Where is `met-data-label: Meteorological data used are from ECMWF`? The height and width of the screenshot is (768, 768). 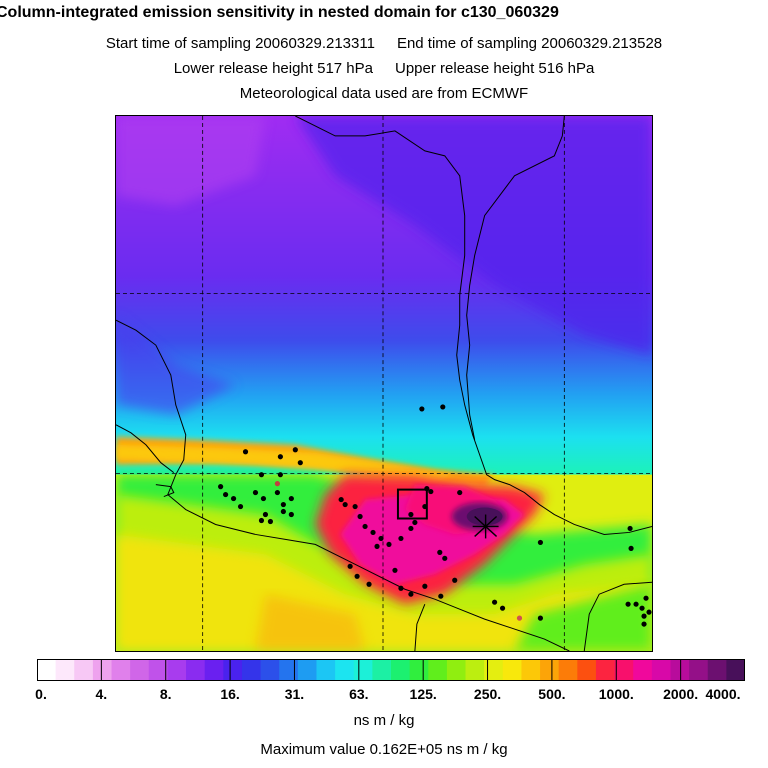
met-data-label: Meteorological data used are from ECMWF is located at coordinates (384, 93).